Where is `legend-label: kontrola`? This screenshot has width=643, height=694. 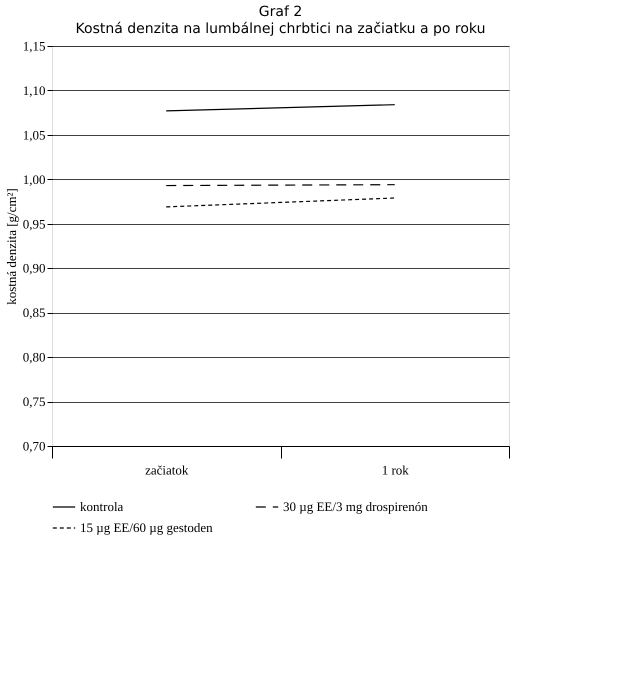 legend-label: kontrola is located at coordinates (102, 506).